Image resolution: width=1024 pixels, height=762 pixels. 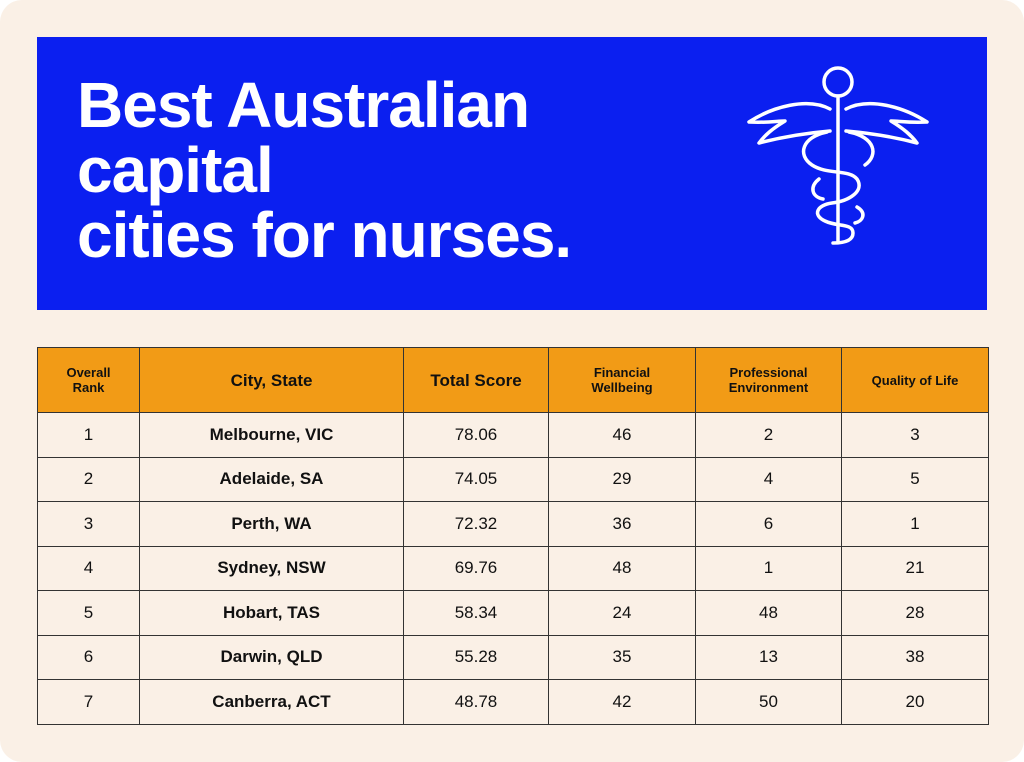 I want to click on table-row: 6 Darwin, QLD 55.28 35 13 38, so click(x=513, y=657).